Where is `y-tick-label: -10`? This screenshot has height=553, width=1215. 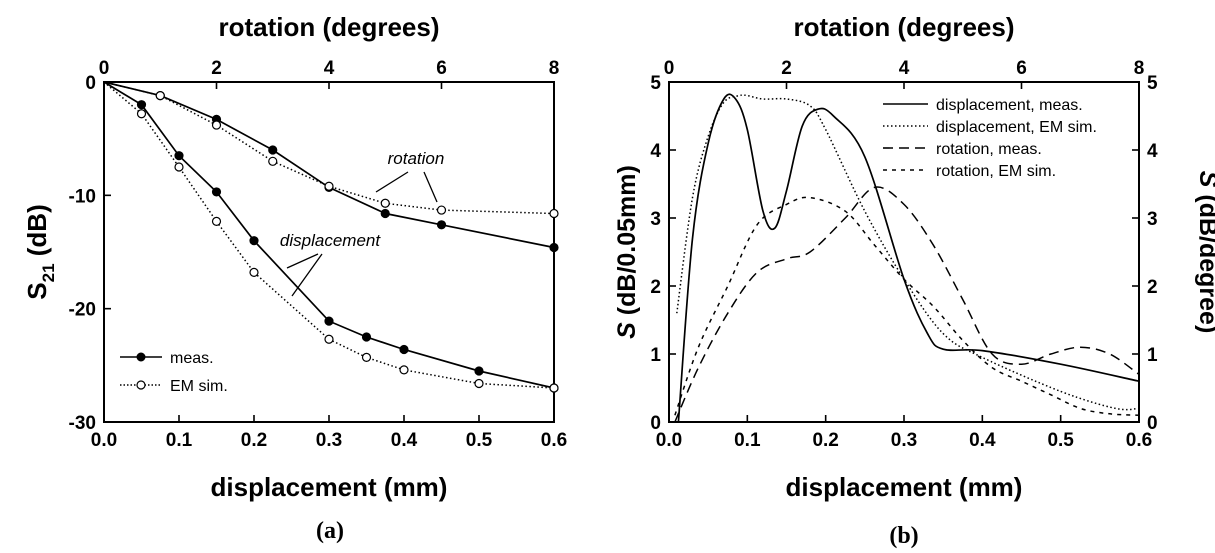
y-tick-label: -10 is located at coordinates (82, 196).